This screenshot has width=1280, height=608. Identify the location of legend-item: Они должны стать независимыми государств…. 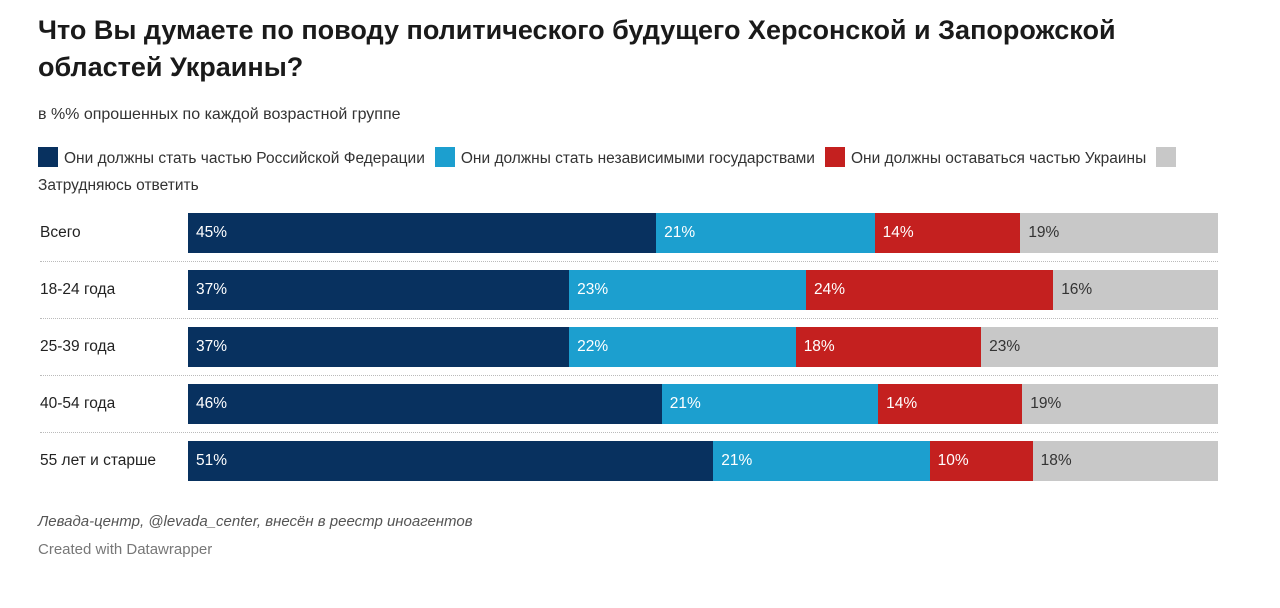
(624, 157).